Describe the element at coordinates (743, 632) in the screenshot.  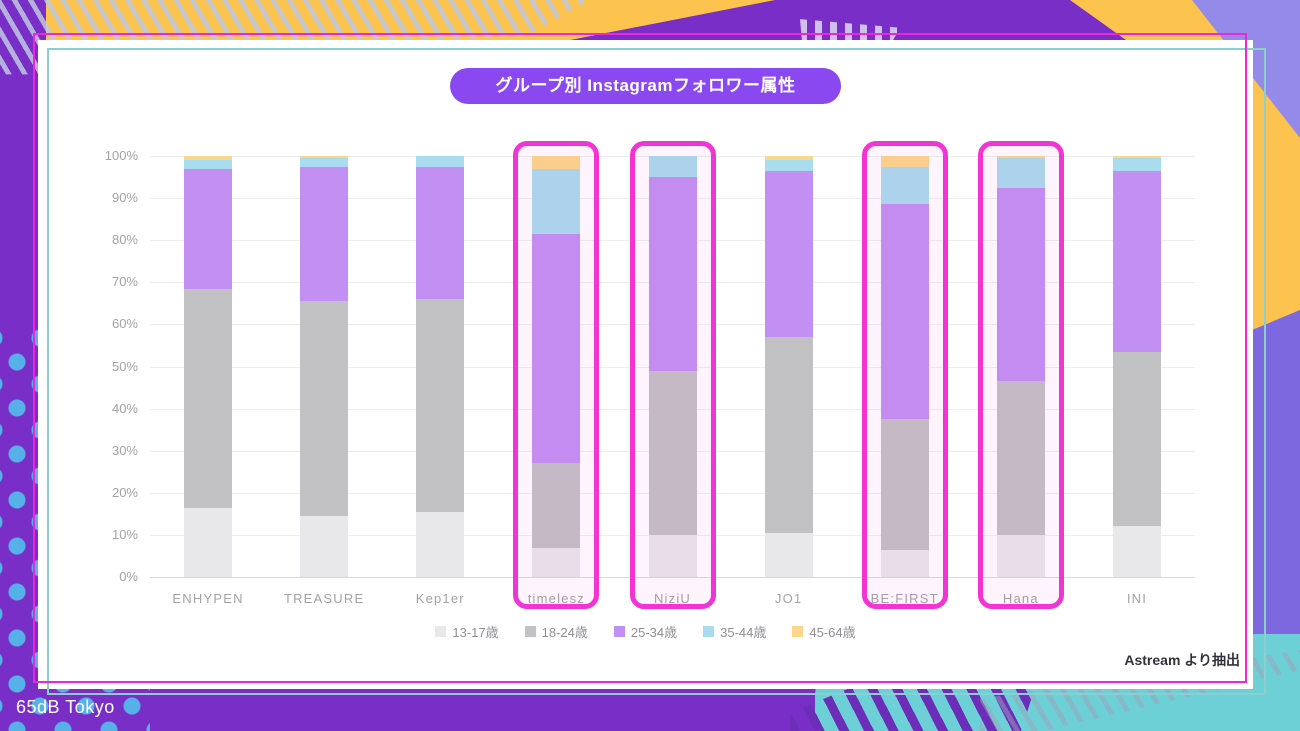
I see `legend-label: 35-44歳` at that location.